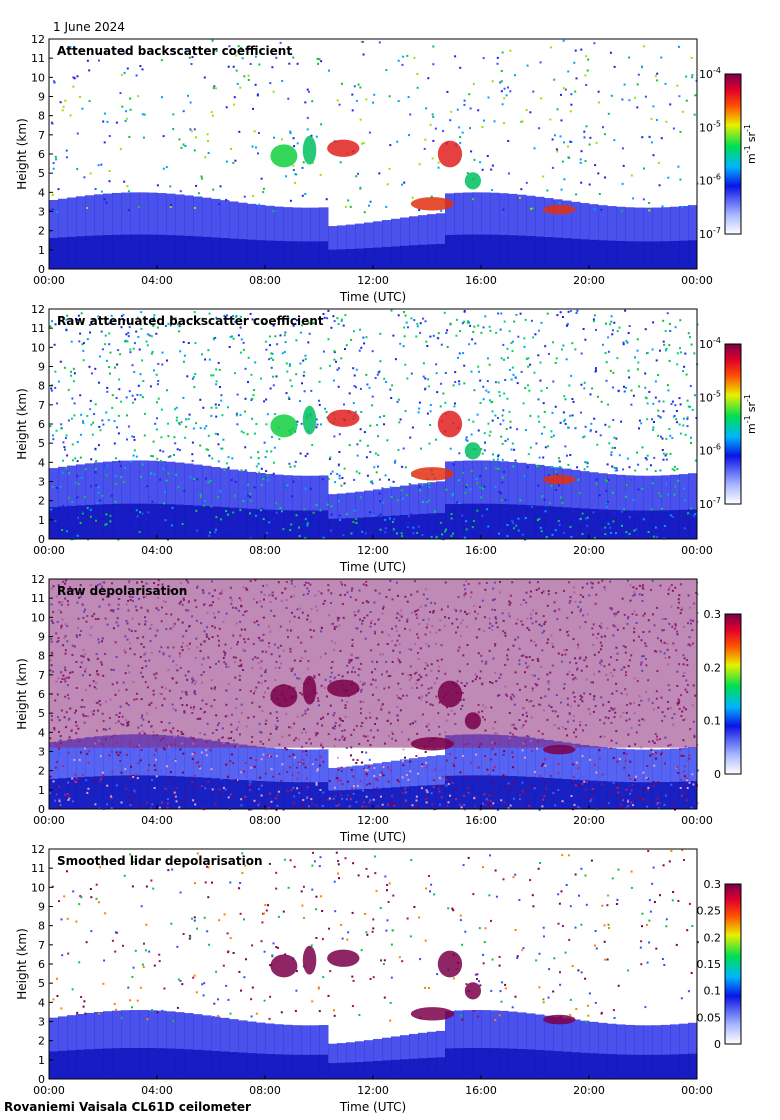  I want to click on y-tick-label: 12, so click(38, 309).